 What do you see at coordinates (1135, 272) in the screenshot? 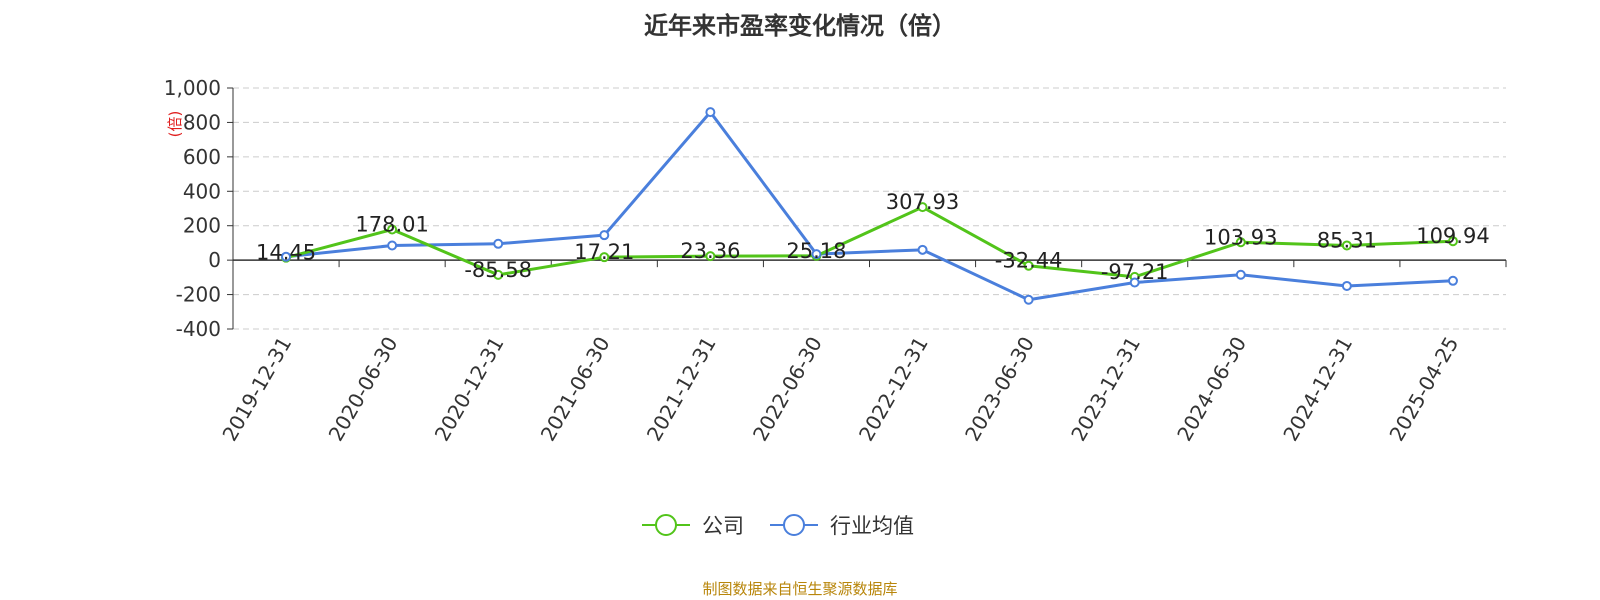
I see `data-label: -97.21` at bounding box center [1135, 272].